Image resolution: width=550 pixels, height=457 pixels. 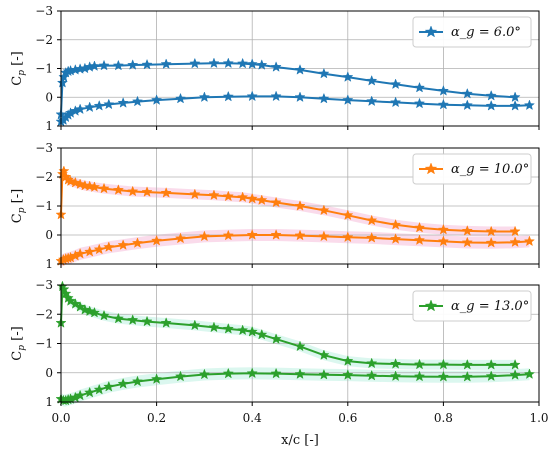 I want to click on x-tick-label: 0.6, so click(x=347, y=418).